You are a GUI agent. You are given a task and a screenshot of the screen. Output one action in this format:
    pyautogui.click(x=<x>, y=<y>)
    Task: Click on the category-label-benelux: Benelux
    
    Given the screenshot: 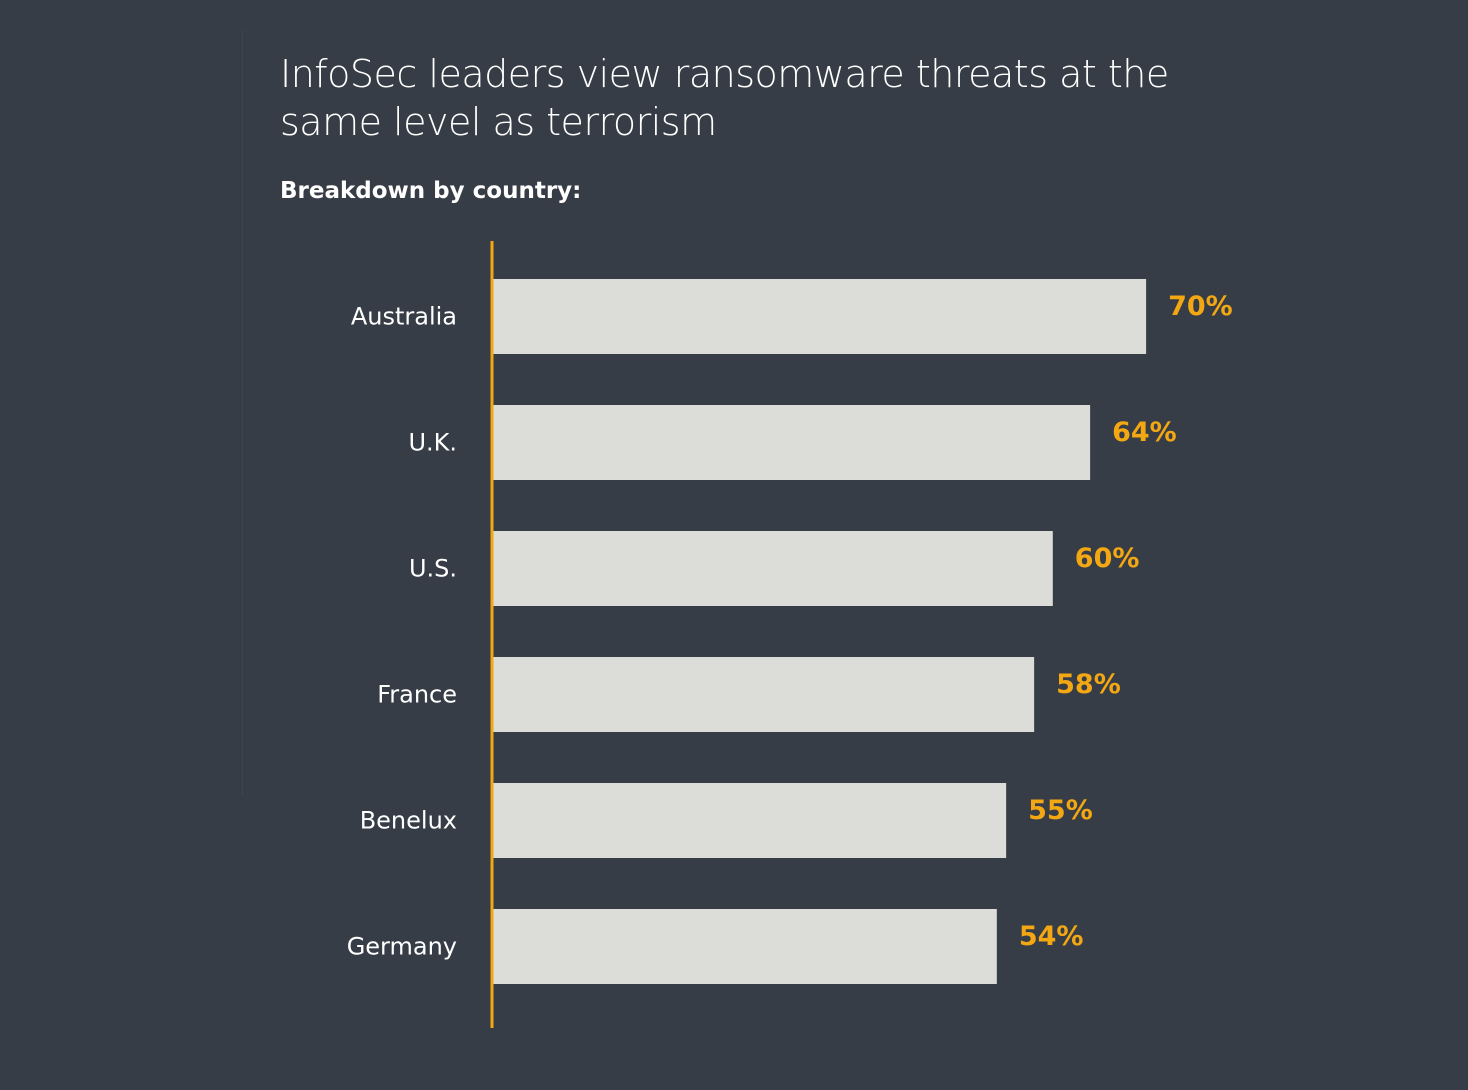 What is the action you would take?
    pyautogui.click(x=408, y=821)
    